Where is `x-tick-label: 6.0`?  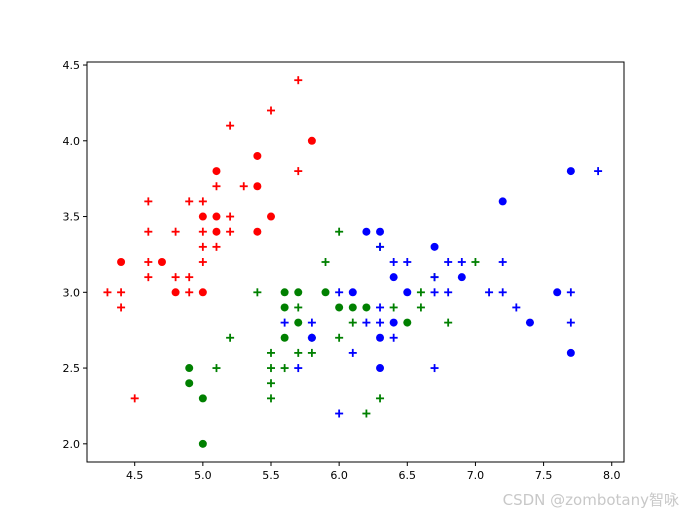 x-tick-label: 6.0 is located at coordinates (339, 475).